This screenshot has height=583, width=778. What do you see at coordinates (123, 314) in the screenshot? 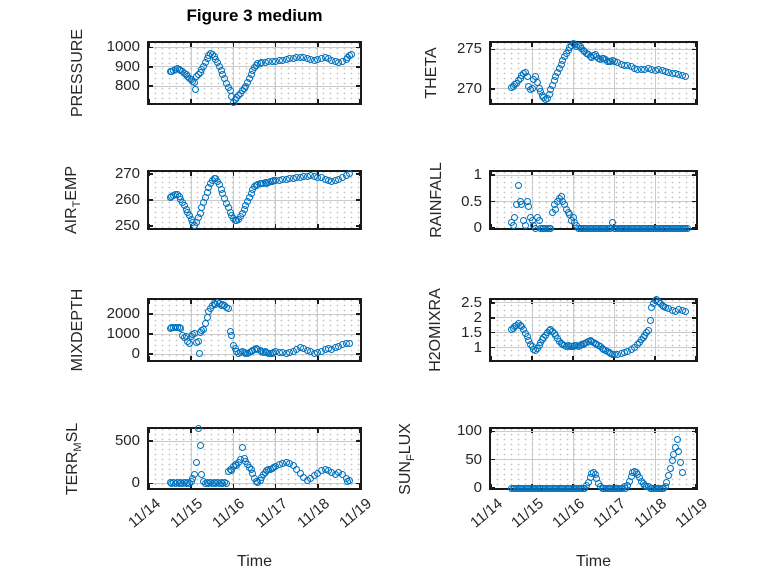
I see `y-tick-label: 2000` at bounding box center [123, 314].